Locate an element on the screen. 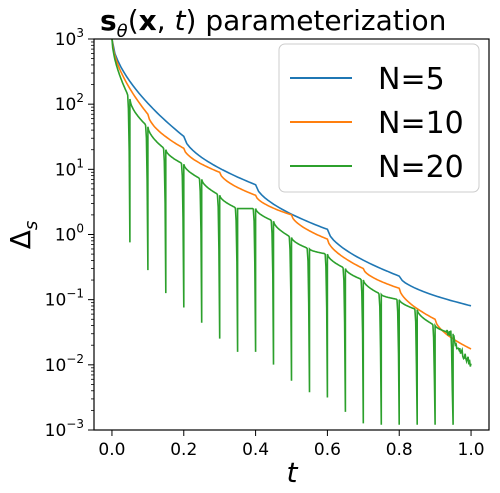  title-open: ( is located at coordinates (133, 20).